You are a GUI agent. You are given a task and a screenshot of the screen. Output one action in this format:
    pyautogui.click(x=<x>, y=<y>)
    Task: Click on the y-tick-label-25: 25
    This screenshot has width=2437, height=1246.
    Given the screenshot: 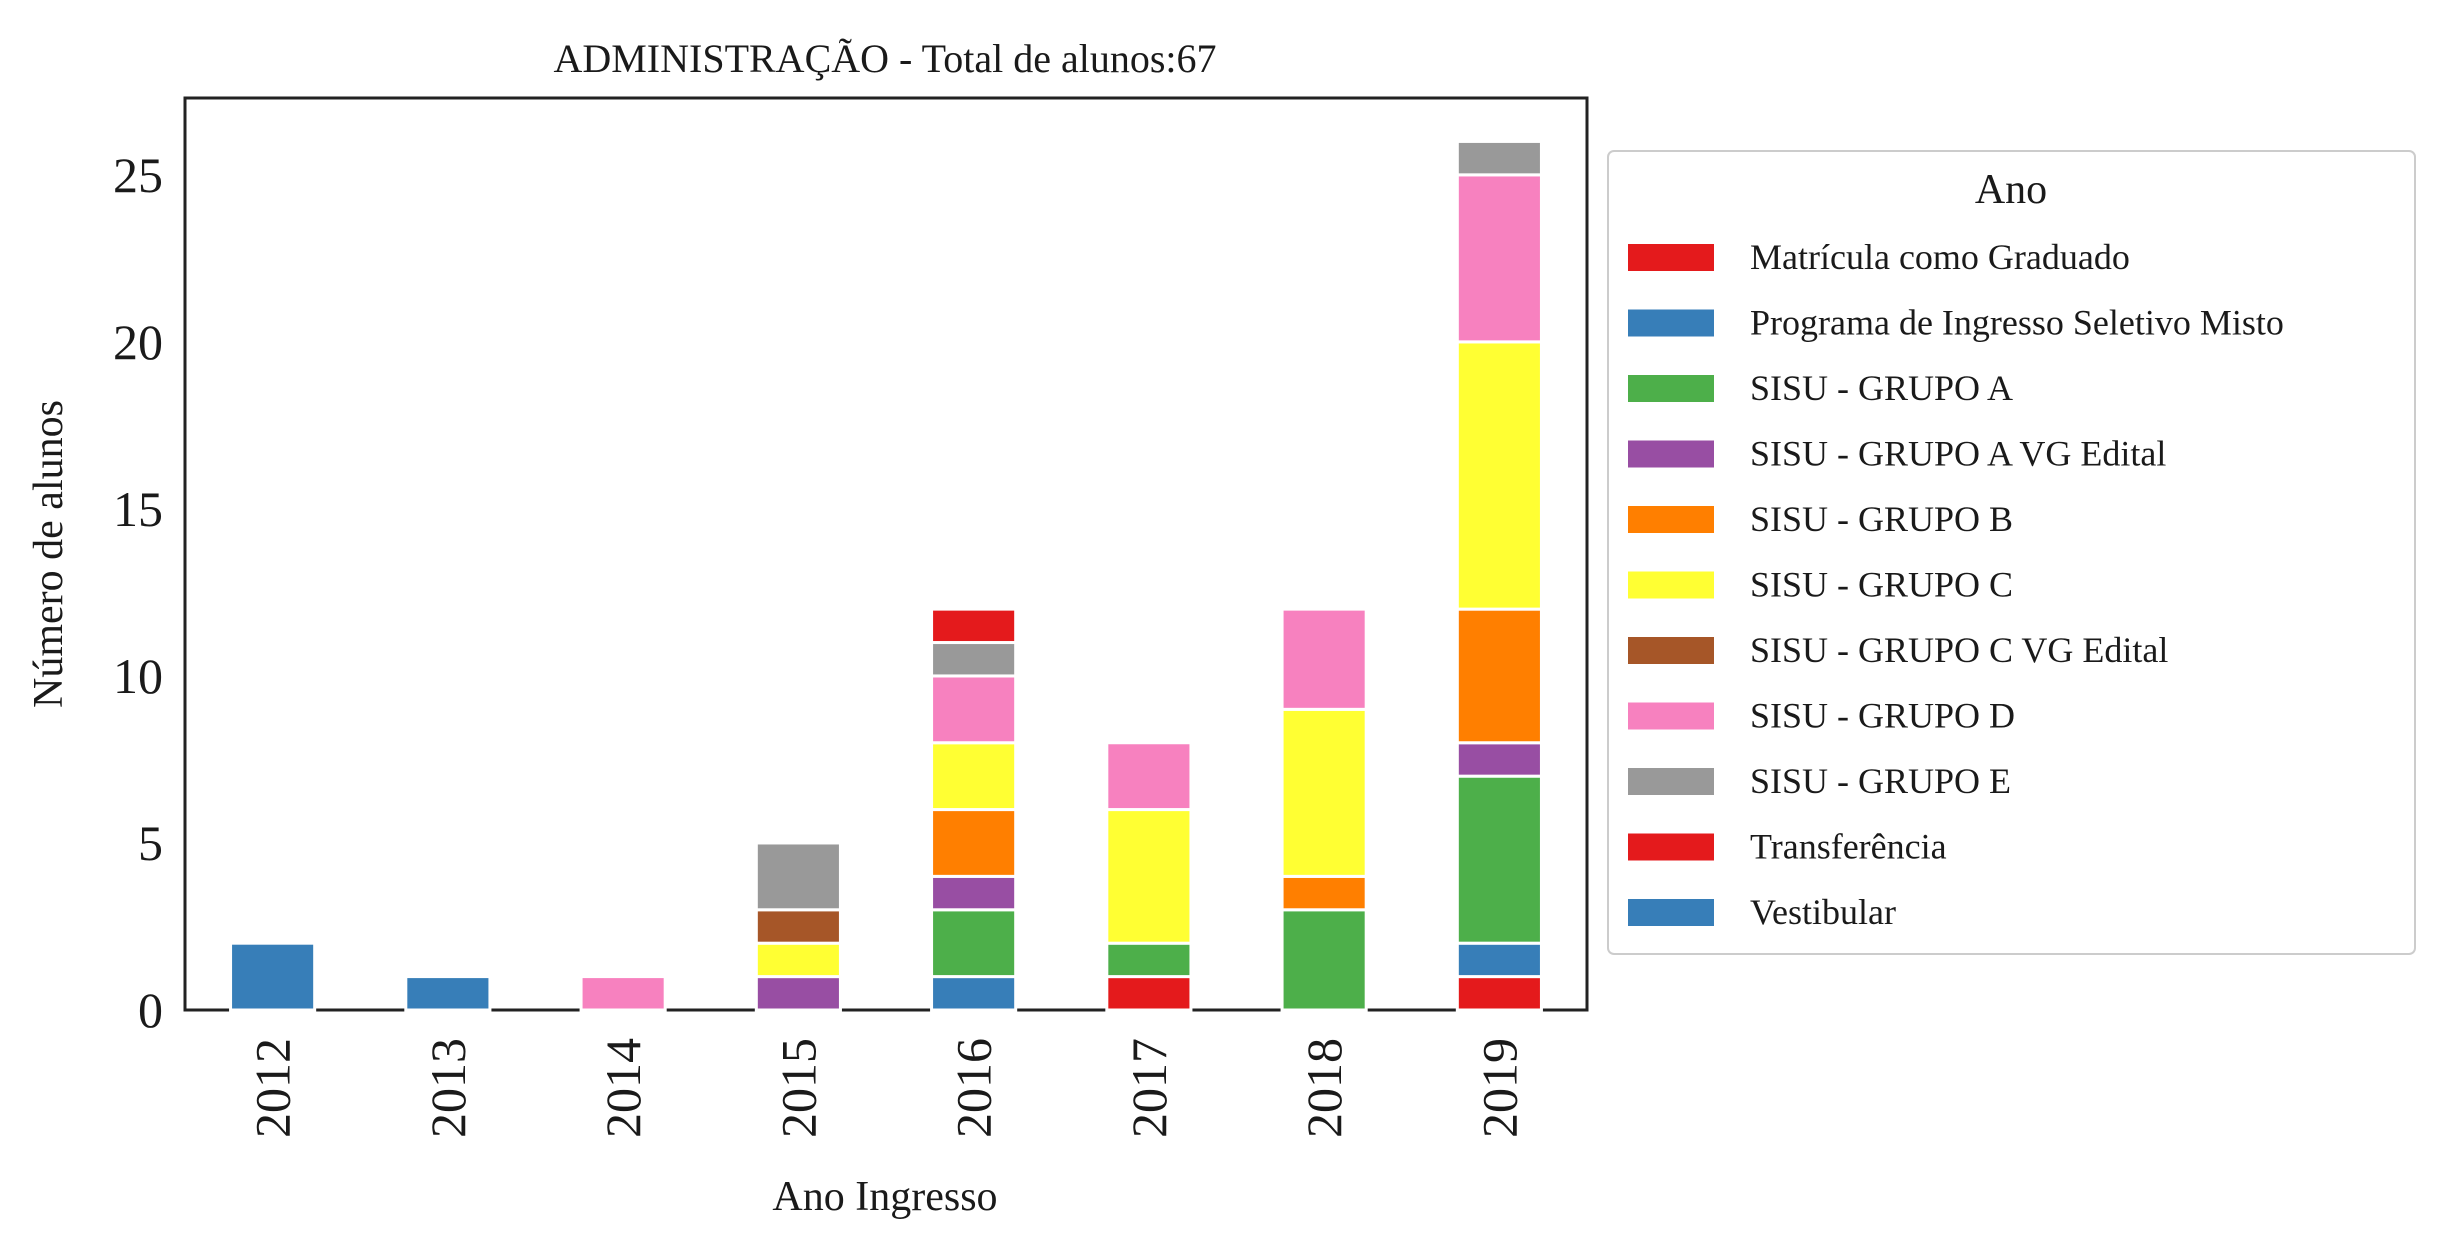 What is the action you would take?
    pyautogui.click(x=138, y=175)
    